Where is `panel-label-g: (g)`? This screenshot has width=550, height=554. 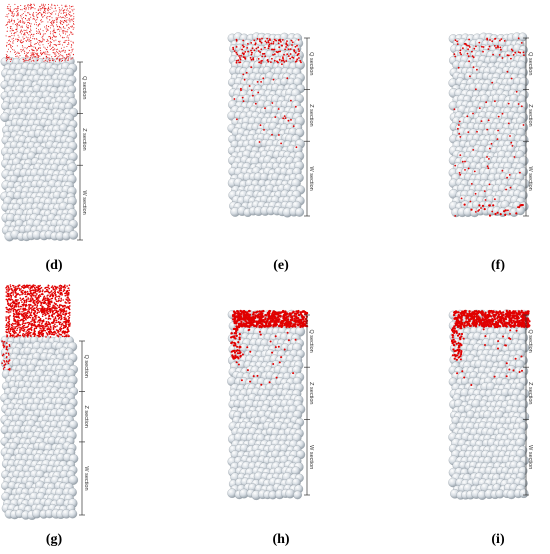
panel-label-g: (g) is located at coordinates (54, 539).